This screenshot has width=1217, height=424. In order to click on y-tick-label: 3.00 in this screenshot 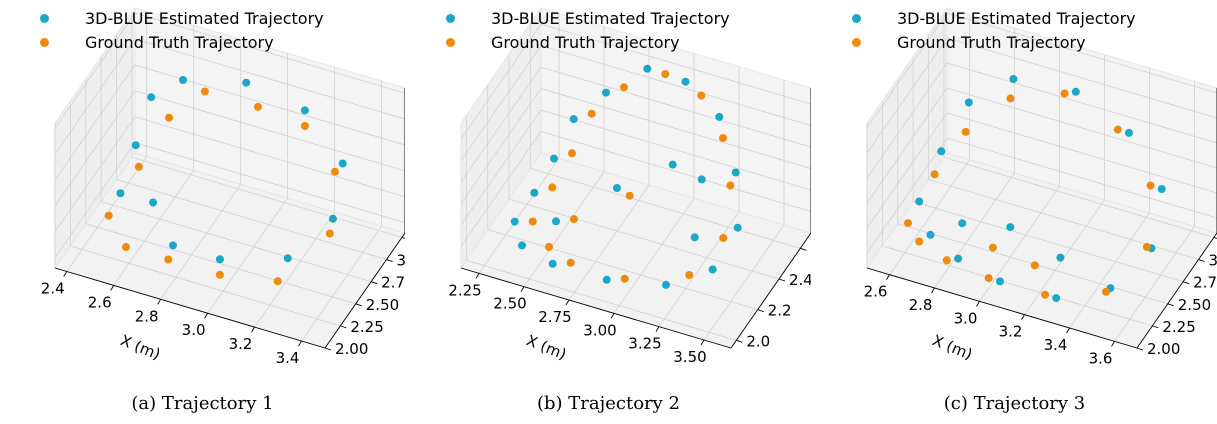, I will do `click(1213, 261)`.